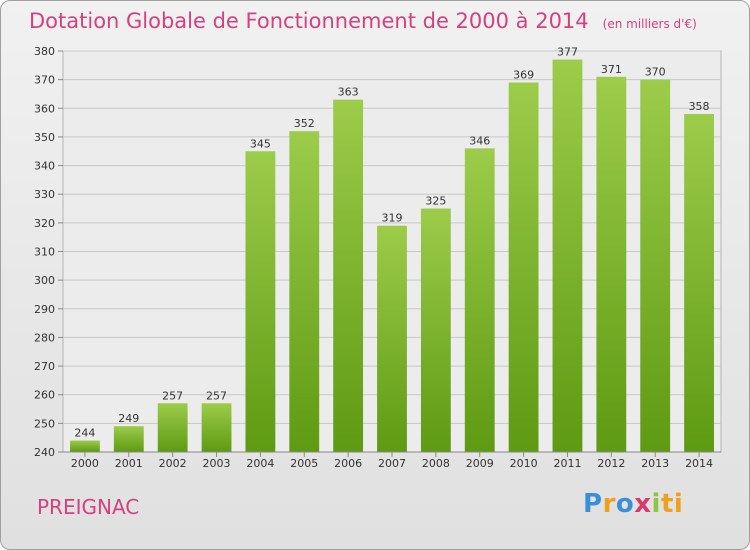 The image size is (750, 550). Describe the element at coordinates (392, 218) in the screenshot. I see `data-label: 319` at that location.